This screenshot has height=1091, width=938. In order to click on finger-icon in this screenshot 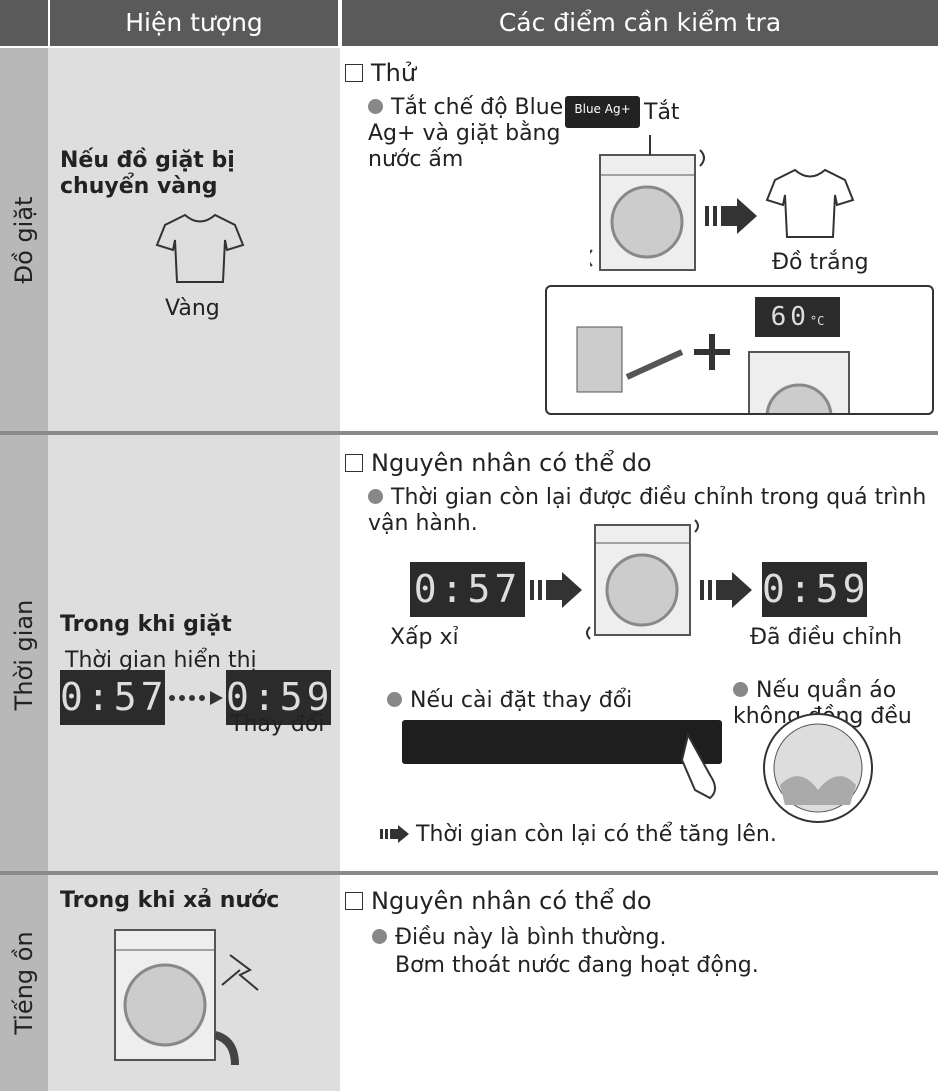, I will do `click(698, 766)`.